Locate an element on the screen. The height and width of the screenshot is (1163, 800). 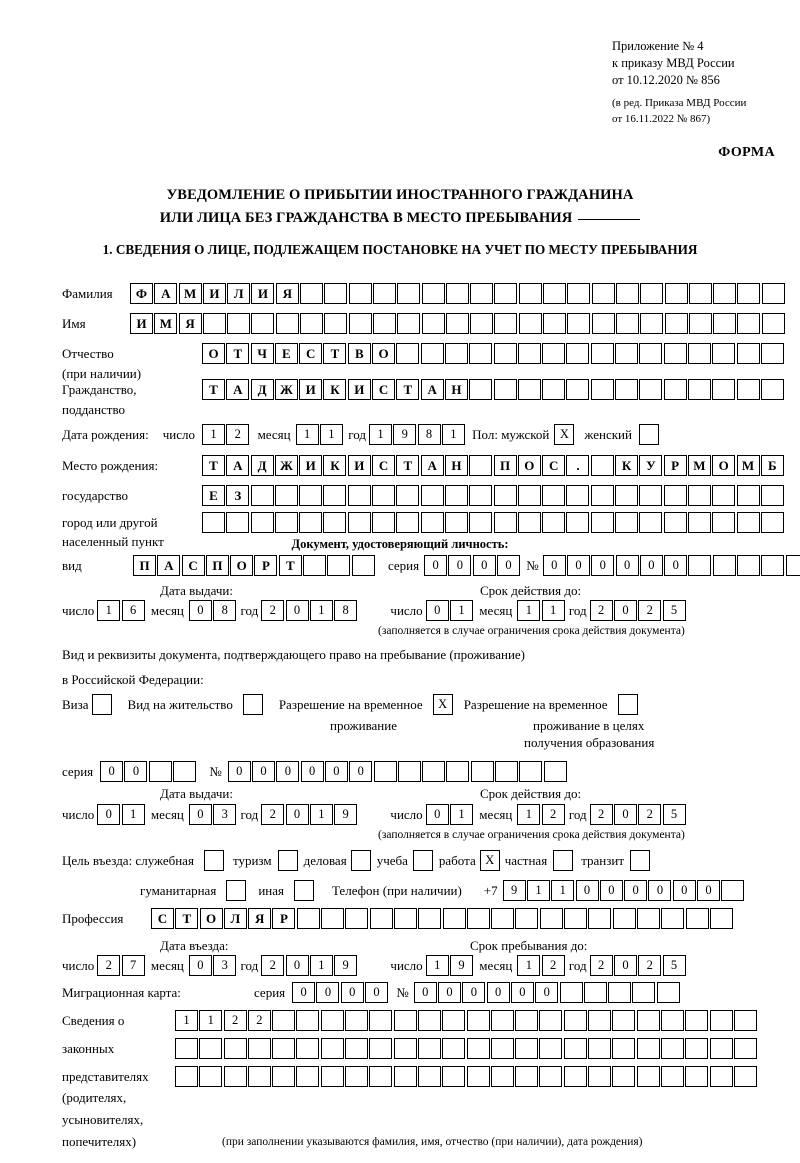
char-cell: Ч is located at coordinates (262, 353).